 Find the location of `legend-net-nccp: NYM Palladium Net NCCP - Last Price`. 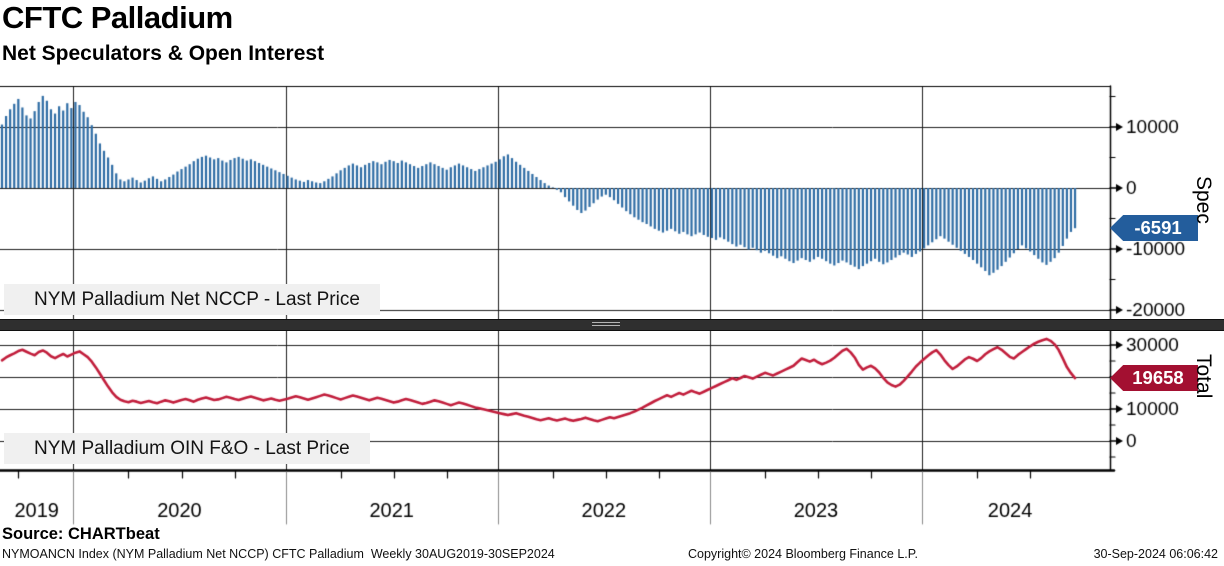

legend-net-nccp: NYM Palladium Net NCCP - Last Price is located at coordinates (192, 299).